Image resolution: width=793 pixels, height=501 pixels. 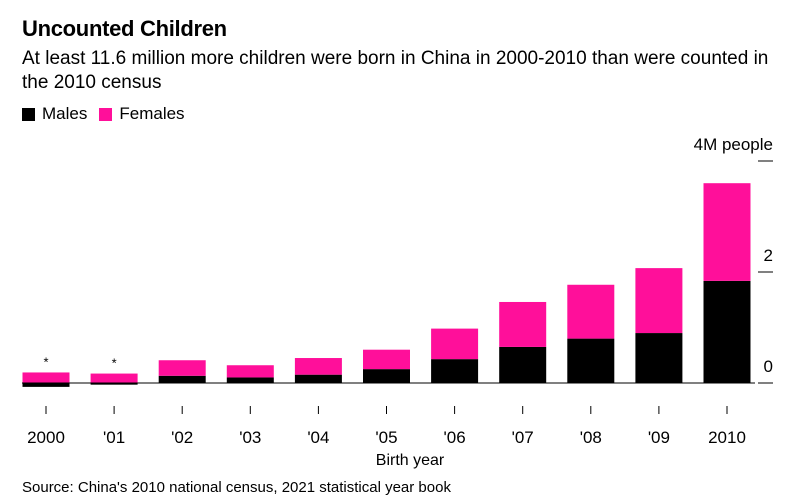 I want to click on legend-item-females: Females, so click(x=142, y=114).